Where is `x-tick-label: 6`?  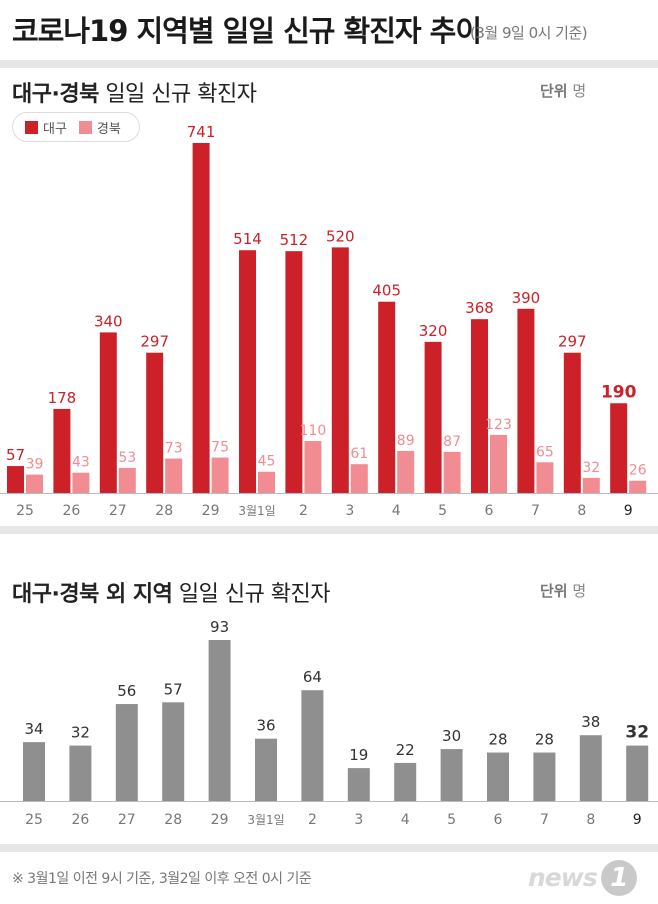 x-tick-label: 6 is located at coordinates (498, 820).